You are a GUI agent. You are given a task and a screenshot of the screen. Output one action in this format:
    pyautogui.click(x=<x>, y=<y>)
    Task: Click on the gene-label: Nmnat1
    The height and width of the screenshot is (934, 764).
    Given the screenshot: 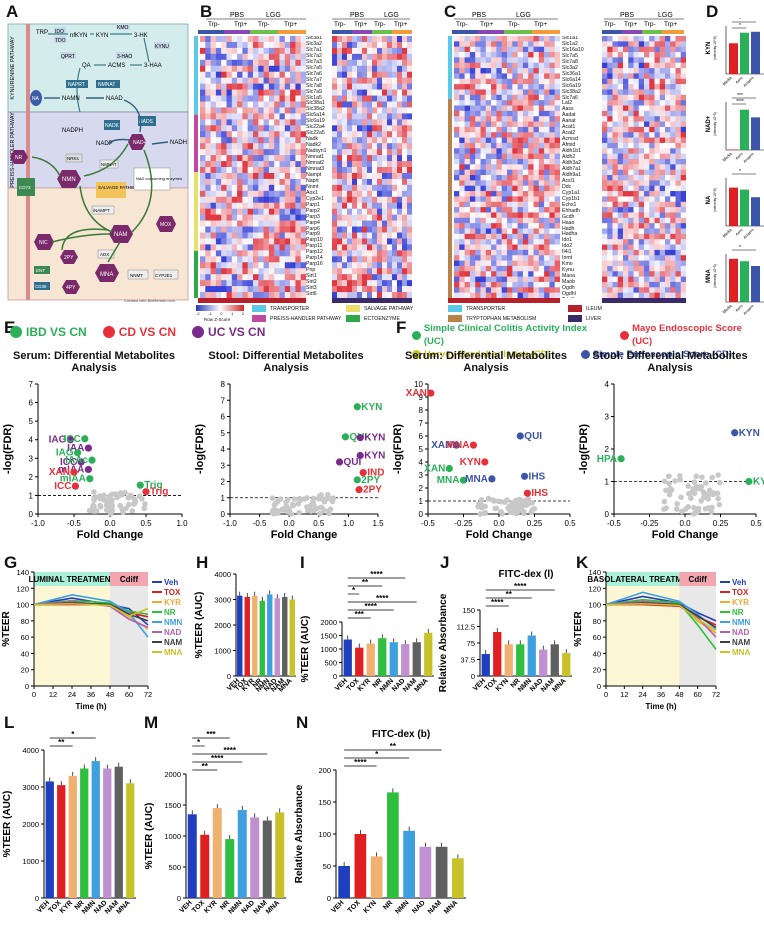 What is the action you would take?
    pyautogui.click(x=315, y=157)
    